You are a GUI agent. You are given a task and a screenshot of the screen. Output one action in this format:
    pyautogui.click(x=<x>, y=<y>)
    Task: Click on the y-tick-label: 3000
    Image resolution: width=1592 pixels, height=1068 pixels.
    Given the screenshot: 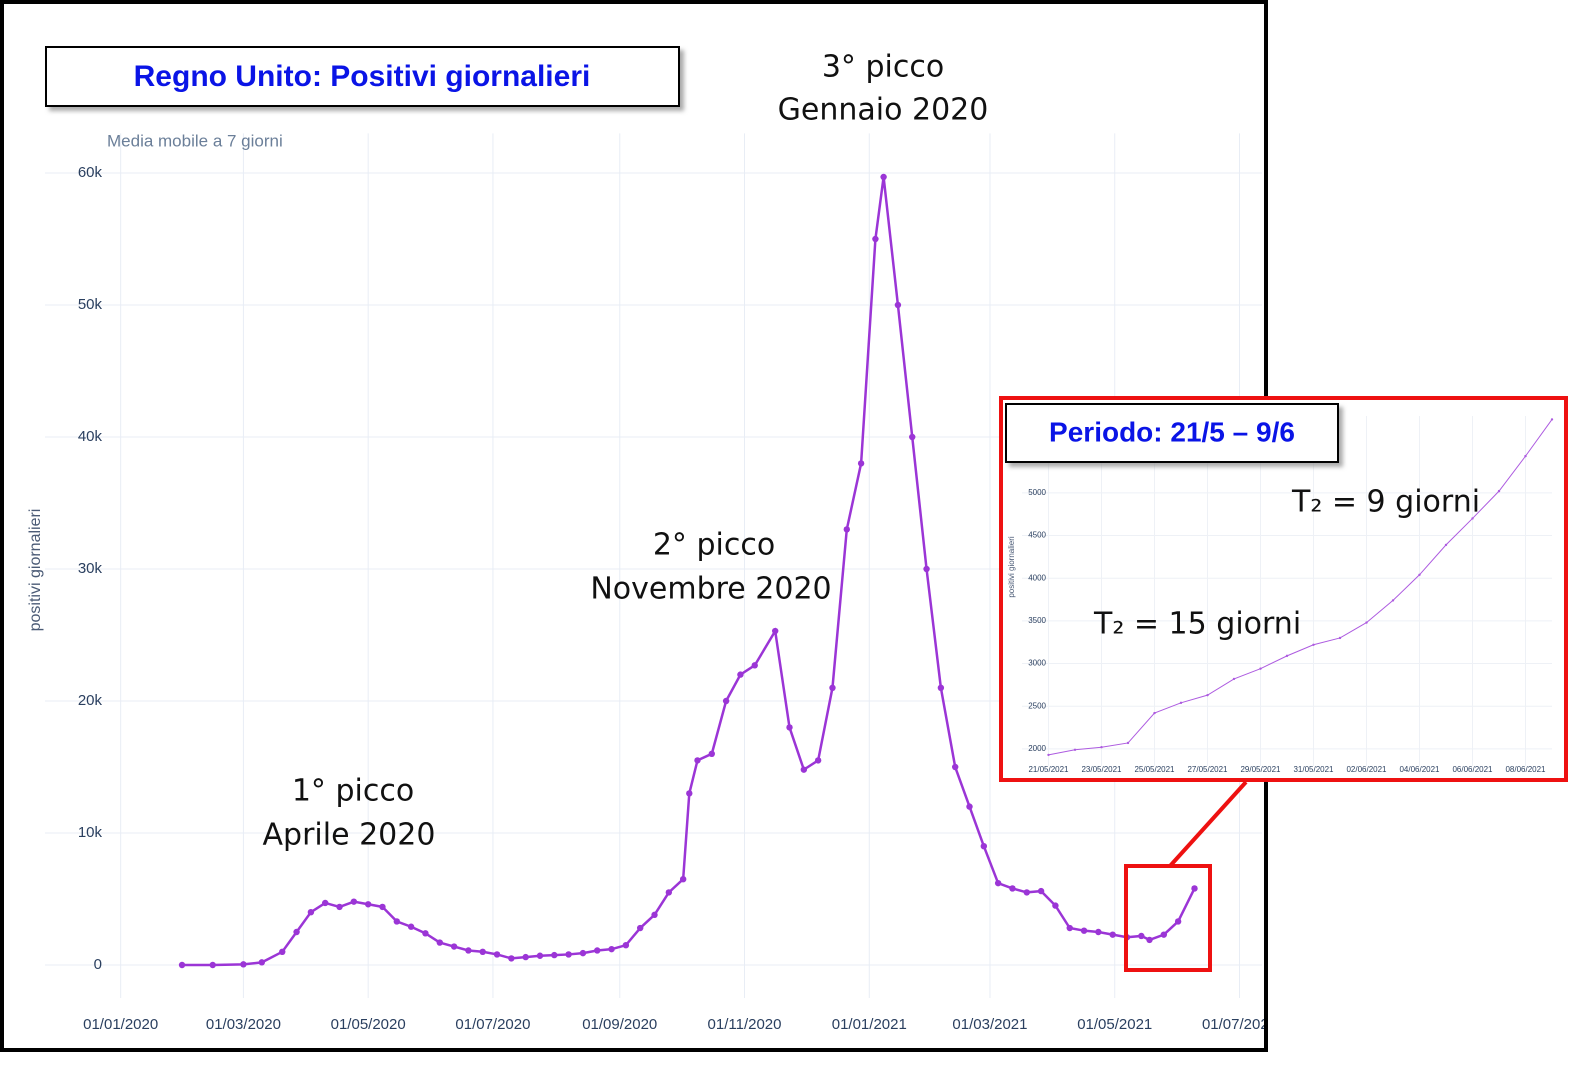 What is the action you would take?
    pyautogui.click(x=1037, y=663)
    